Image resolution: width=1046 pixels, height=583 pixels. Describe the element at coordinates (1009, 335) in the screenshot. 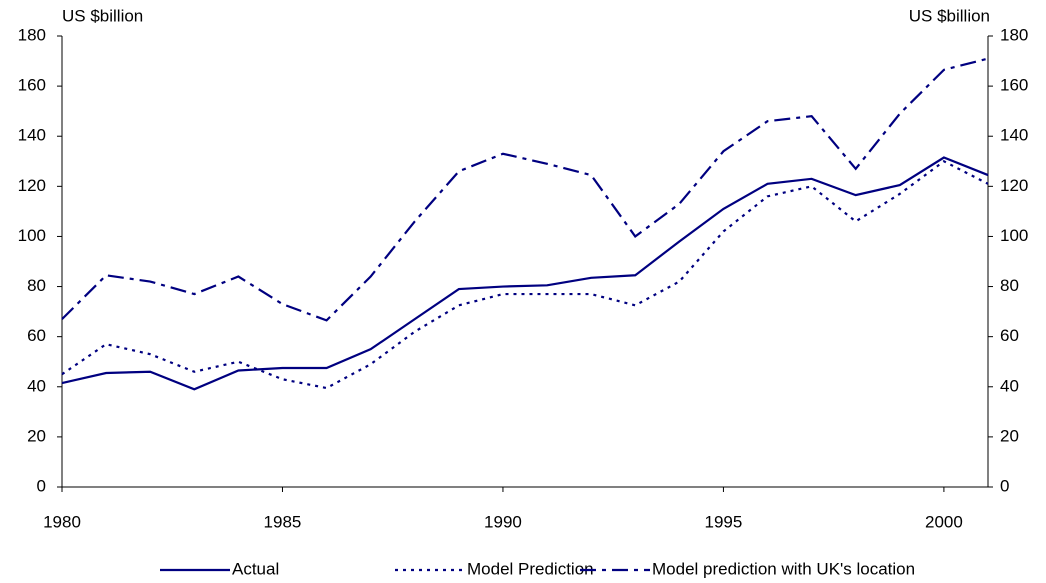

I see `y2-tick-label: 60` at that location.